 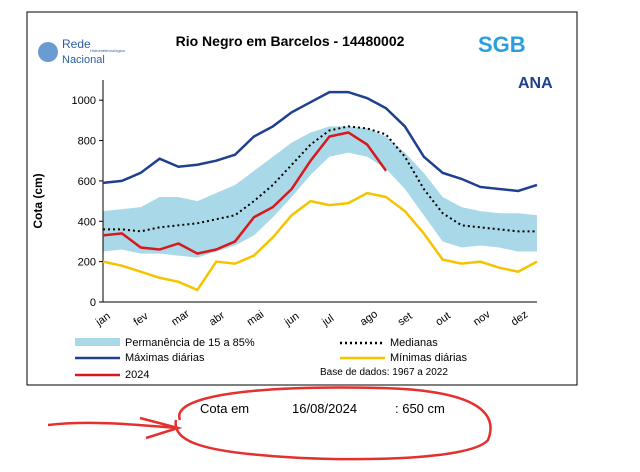 I want to click on footer: Cota em 16/08/2024 : 650 cm, so click(x=322, y=408).